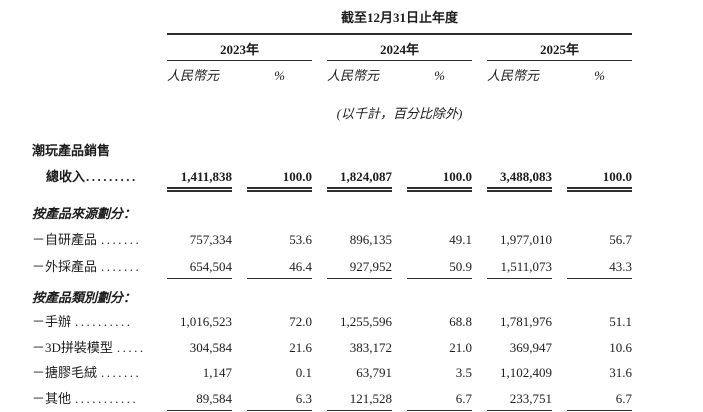 This screenshot has width=703, height=412. I want to click on value-2023-pct: 100.0, so click(279, 180).